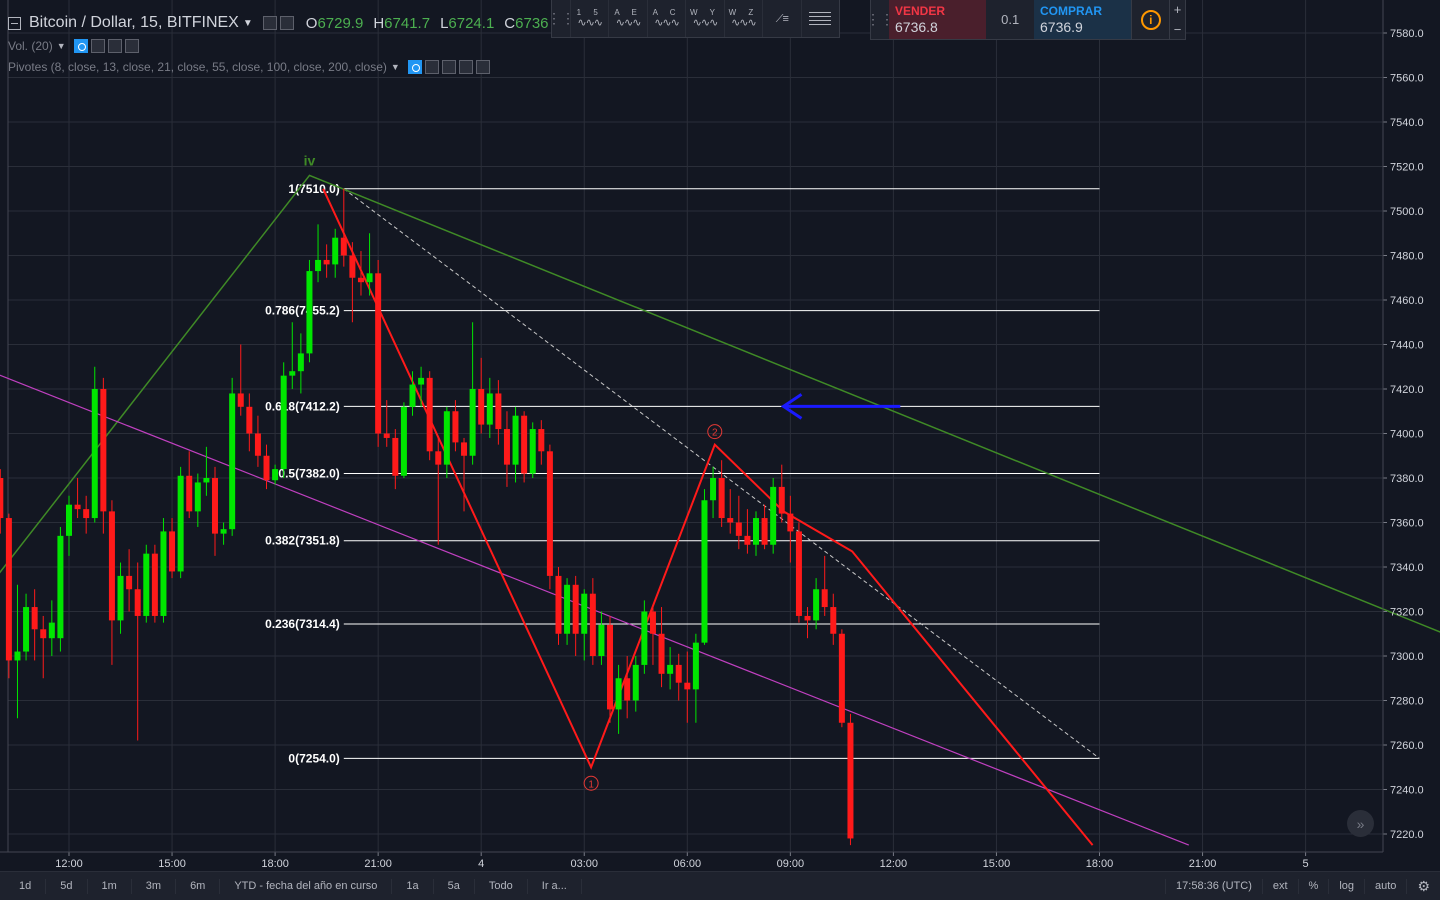 This screenshot has width=1440, height=900. I want to click on price-tick-label: 7460.0, so click(1407, 301).